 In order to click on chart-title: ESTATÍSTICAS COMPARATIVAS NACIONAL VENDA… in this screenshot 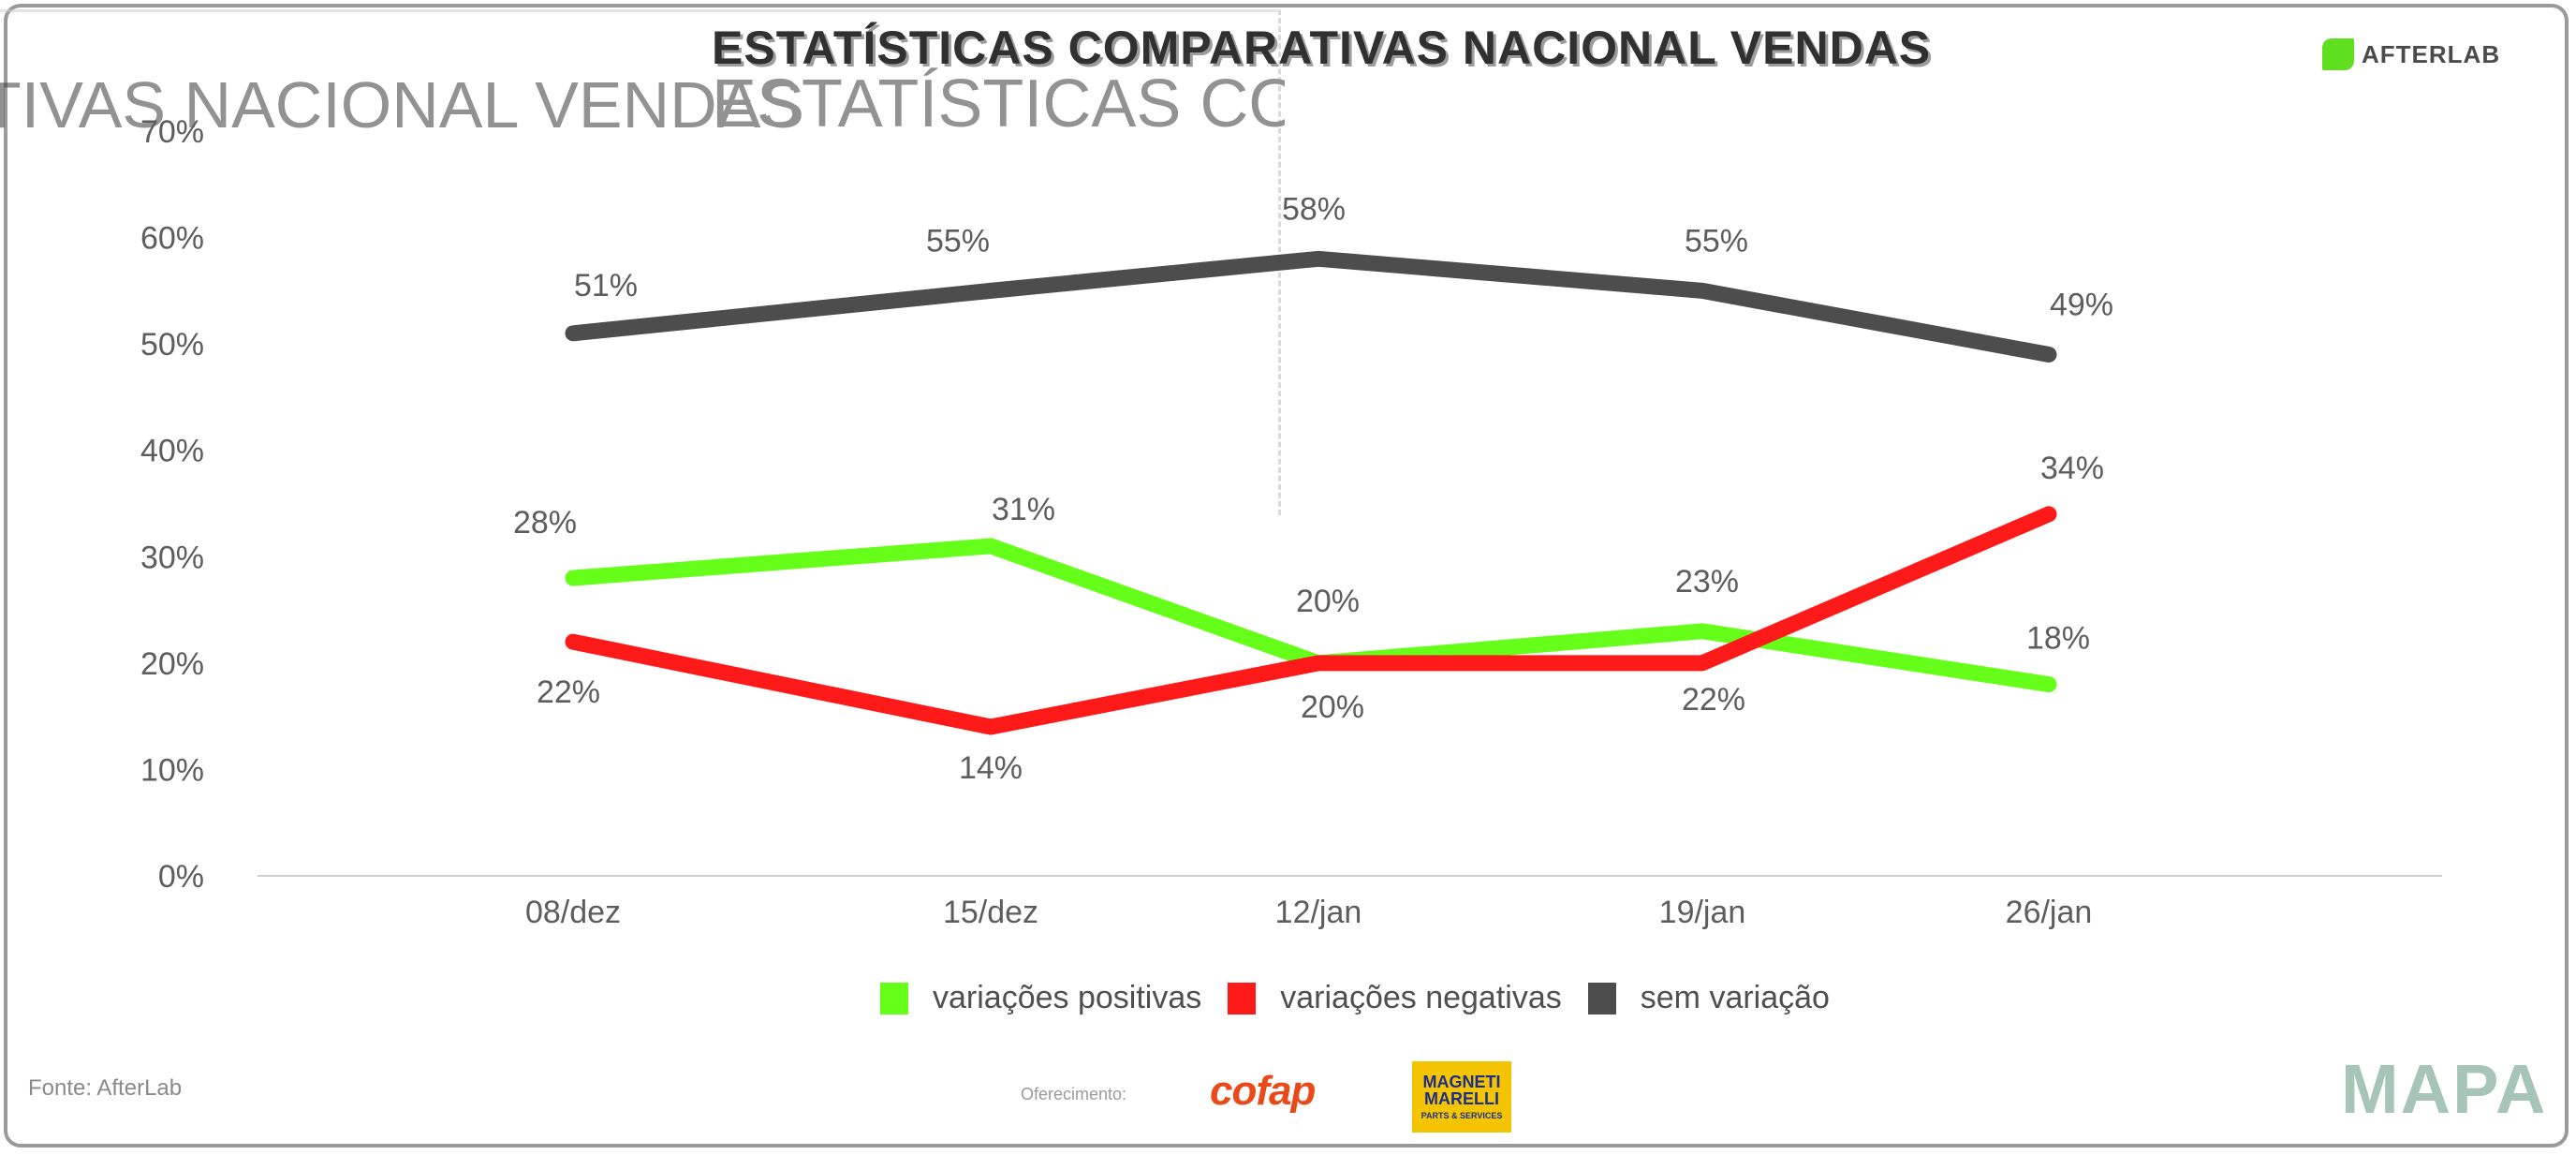, I will do `click(1322, 48)`.